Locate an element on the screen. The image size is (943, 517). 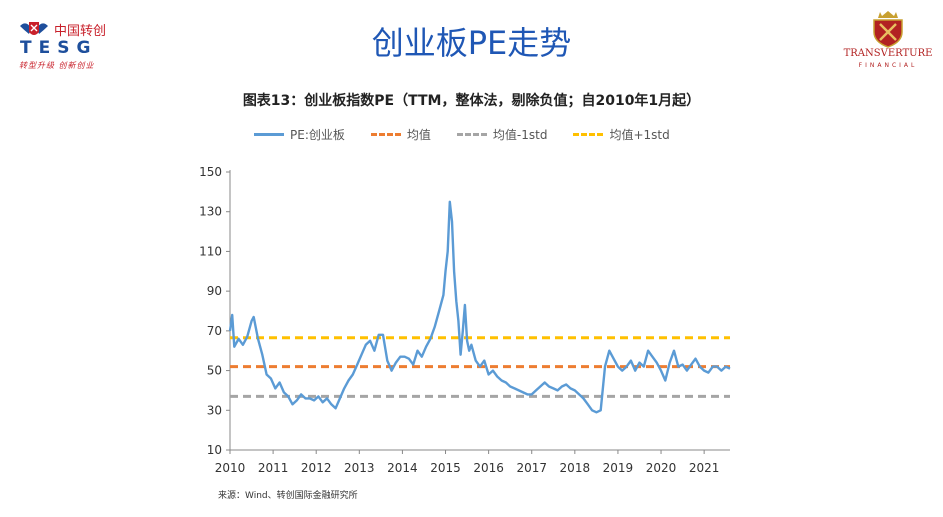
y-tick-label: 50 is located at coordinates (214, 371).